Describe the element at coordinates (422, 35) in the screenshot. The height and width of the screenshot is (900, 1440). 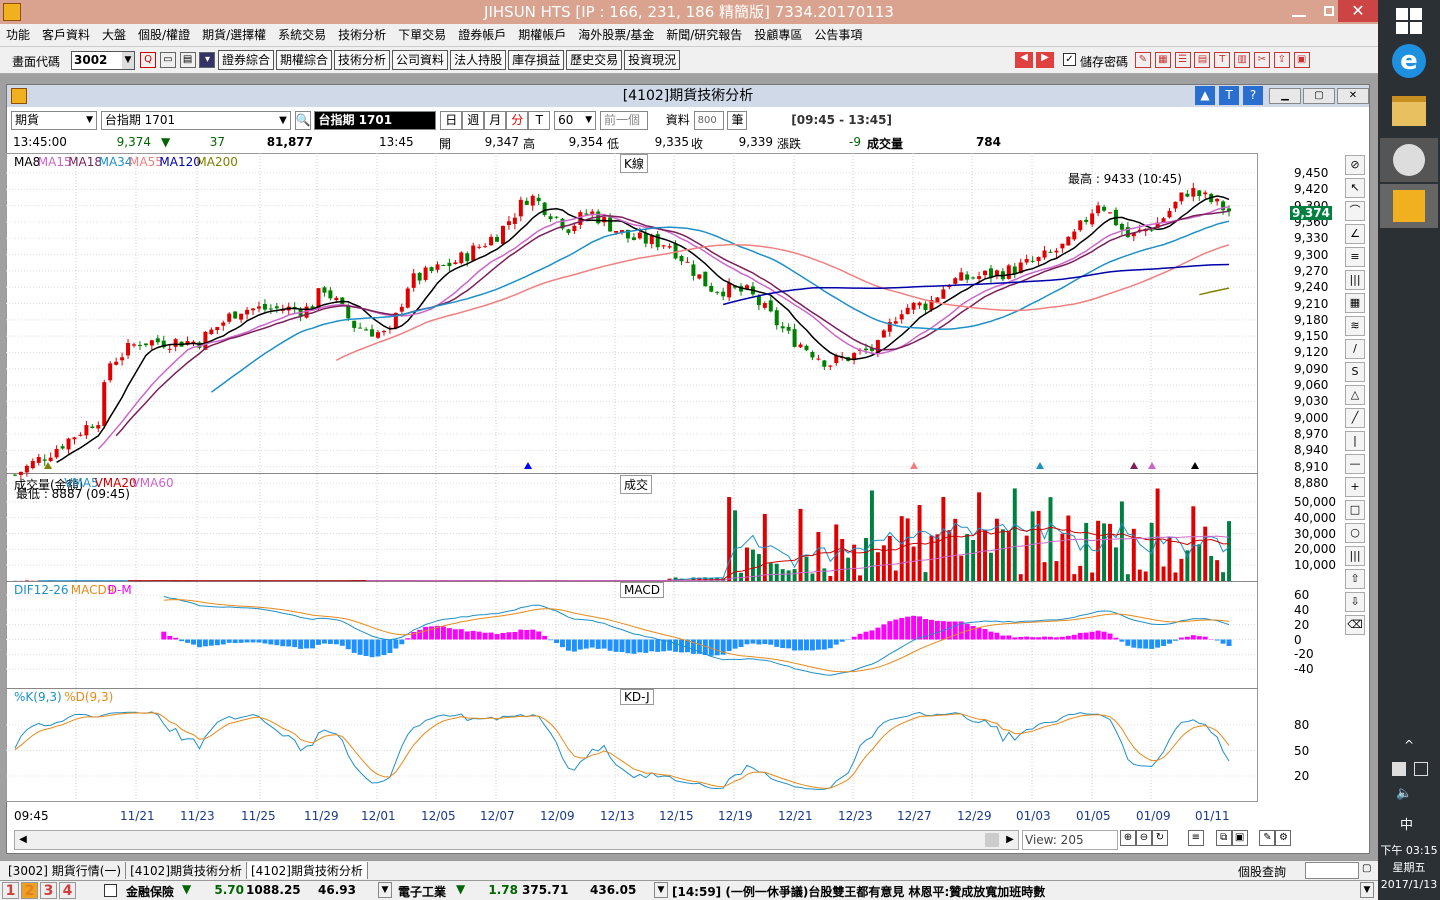
I see `menu-item-7: 下單交易` at that location.